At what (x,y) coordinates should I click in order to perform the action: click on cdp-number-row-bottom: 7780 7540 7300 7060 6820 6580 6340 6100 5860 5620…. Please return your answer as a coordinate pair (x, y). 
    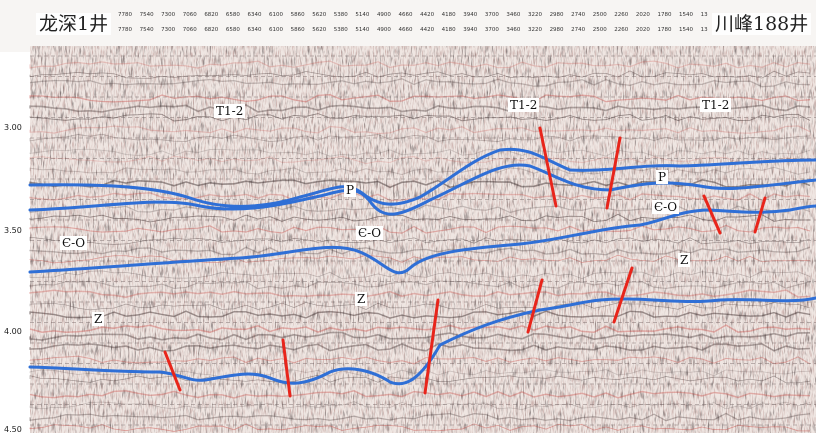
    Looking at the image, I should click on (413, 30).